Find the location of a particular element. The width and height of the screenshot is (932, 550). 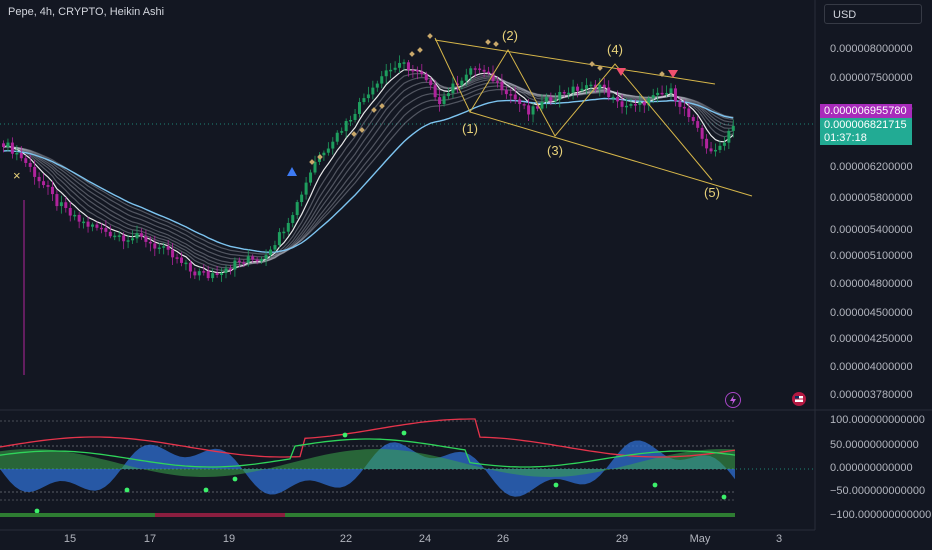

cross-marker: × is located at coordinates (17, 175).